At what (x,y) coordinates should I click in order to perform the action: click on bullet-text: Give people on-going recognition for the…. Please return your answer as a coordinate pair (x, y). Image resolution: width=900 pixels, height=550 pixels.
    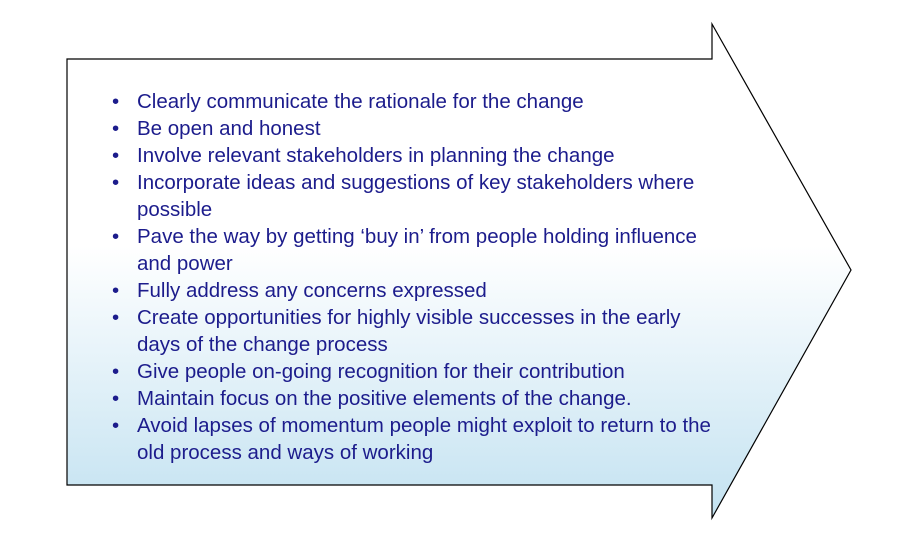
    Looking at the image, I should click on (381, 371).